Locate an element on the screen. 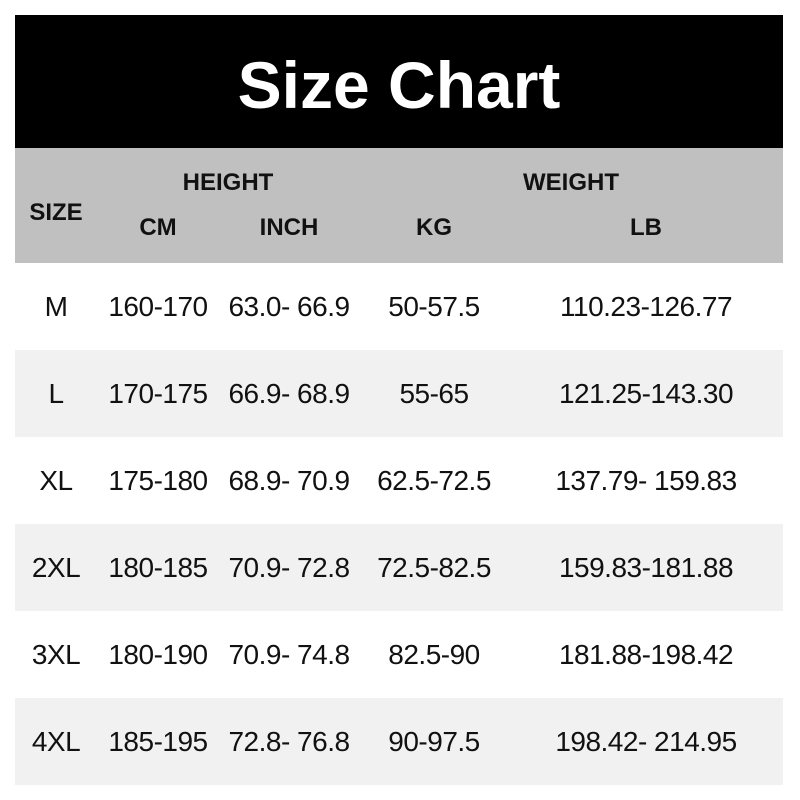  kg-cell: 90-97.5 is located at coordinates (434, 741).